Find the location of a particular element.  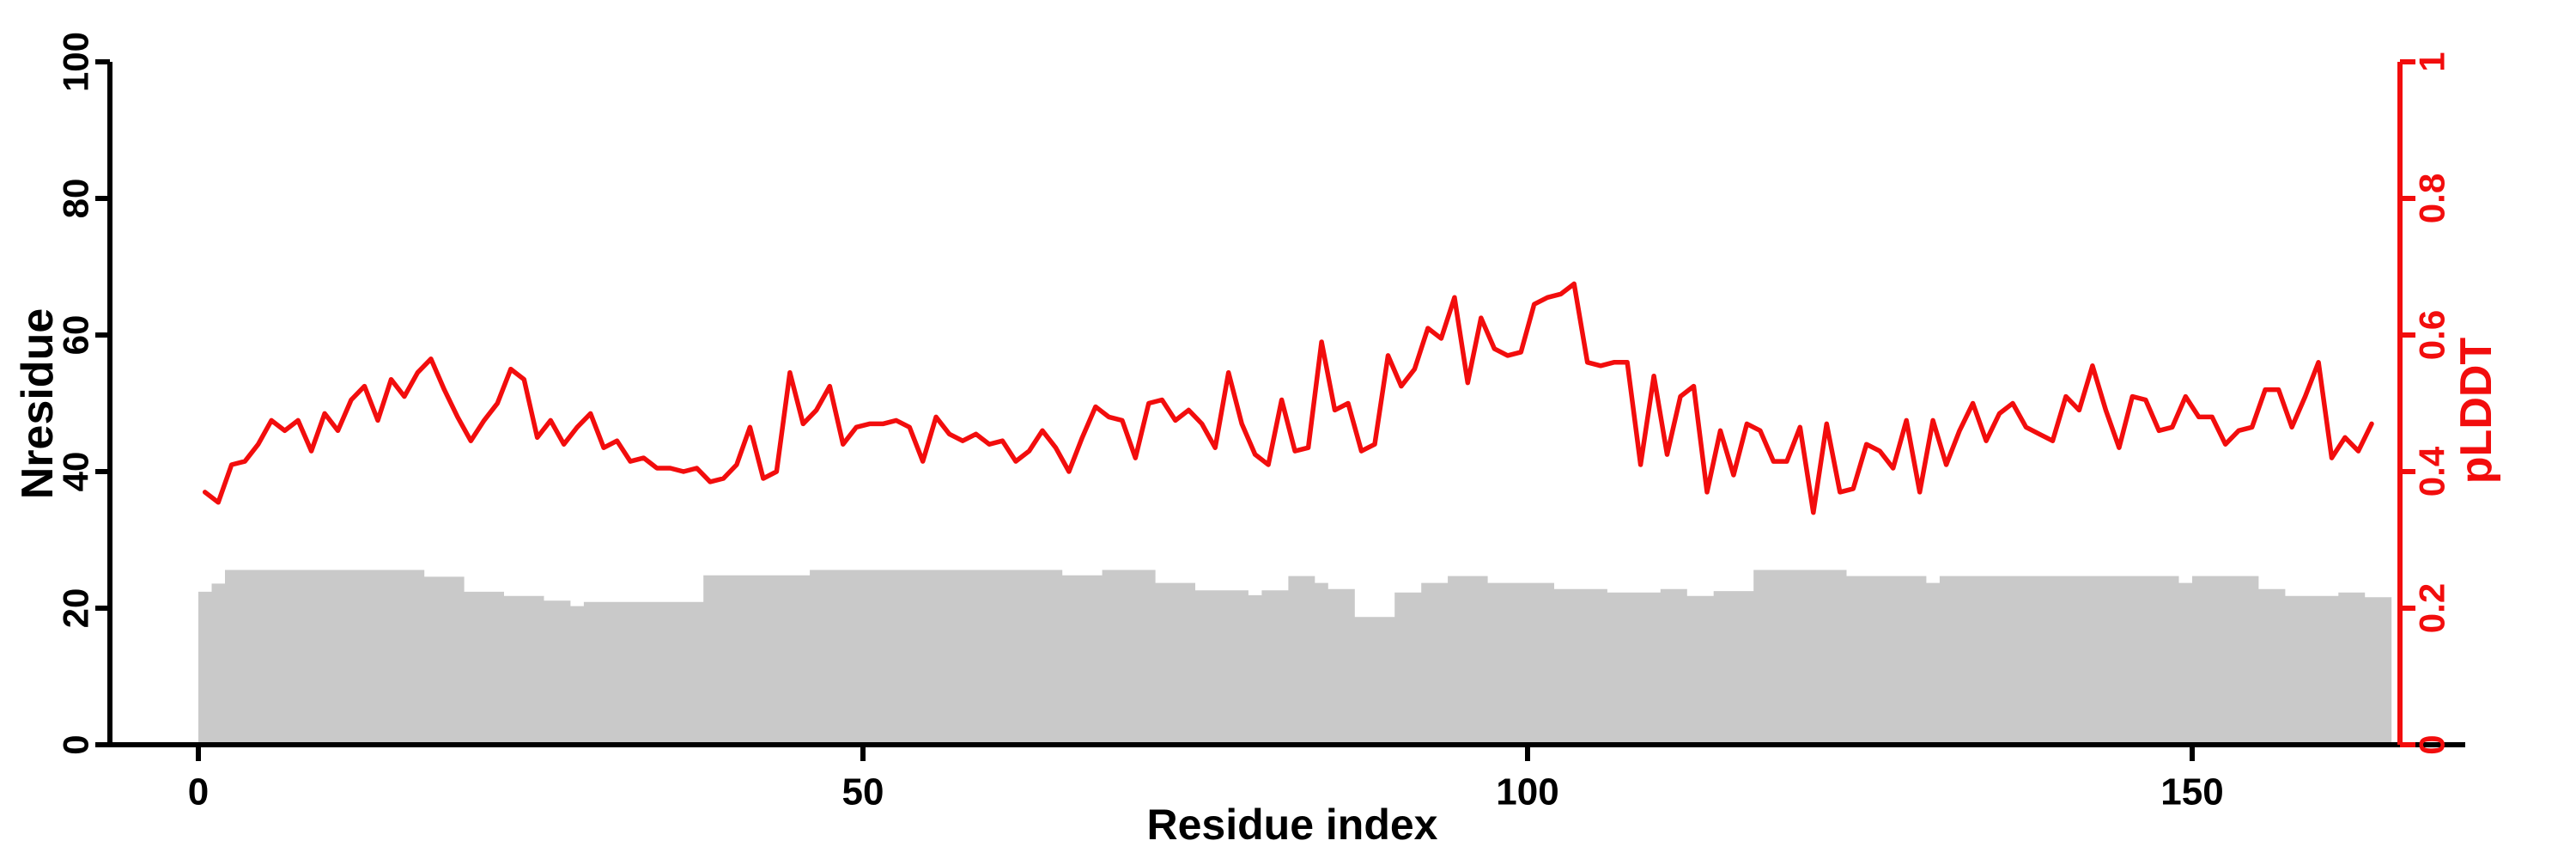

bottom-axis-title: Residue index is located at coordinates (1292, 825).